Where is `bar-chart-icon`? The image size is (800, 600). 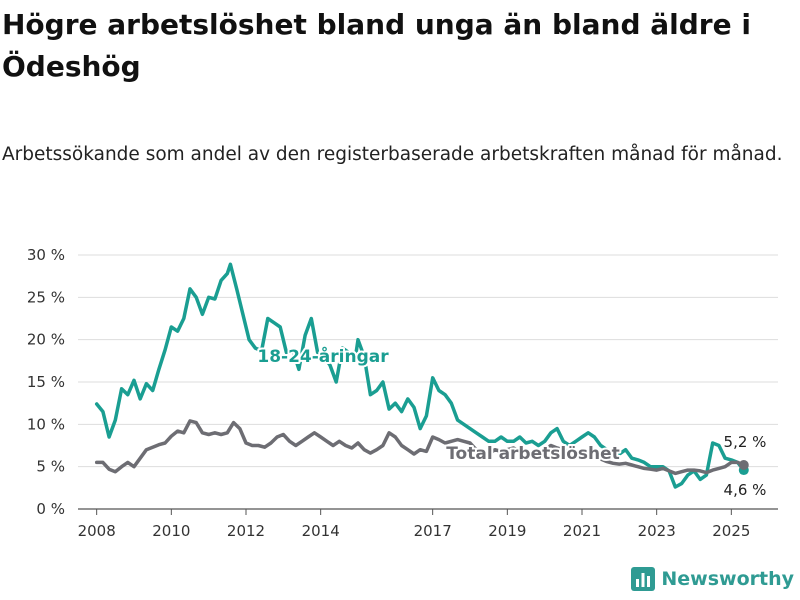 bar-chart-icon is located at coordinates (643, 579).